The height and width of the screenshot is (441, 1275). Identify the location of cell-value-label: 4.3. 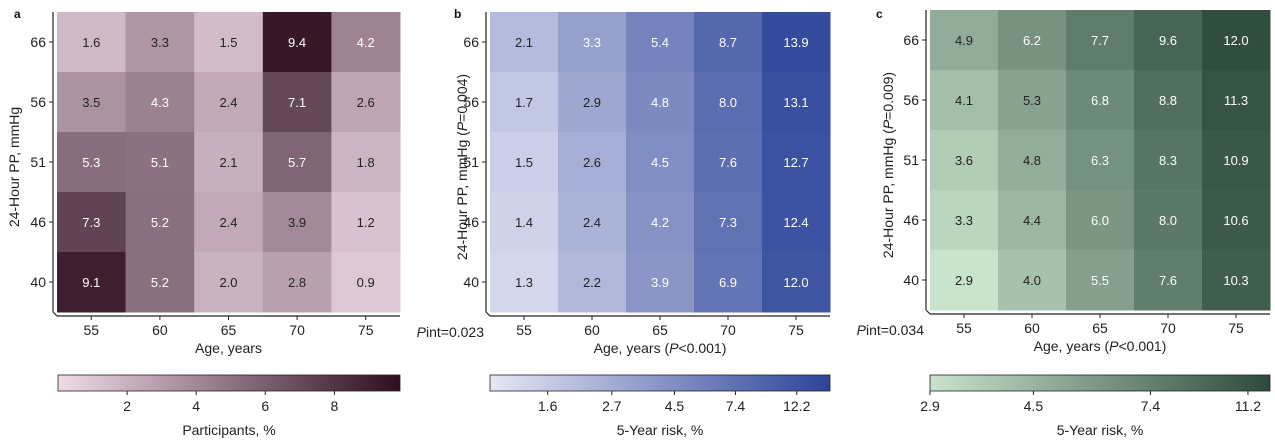
(160, 102).